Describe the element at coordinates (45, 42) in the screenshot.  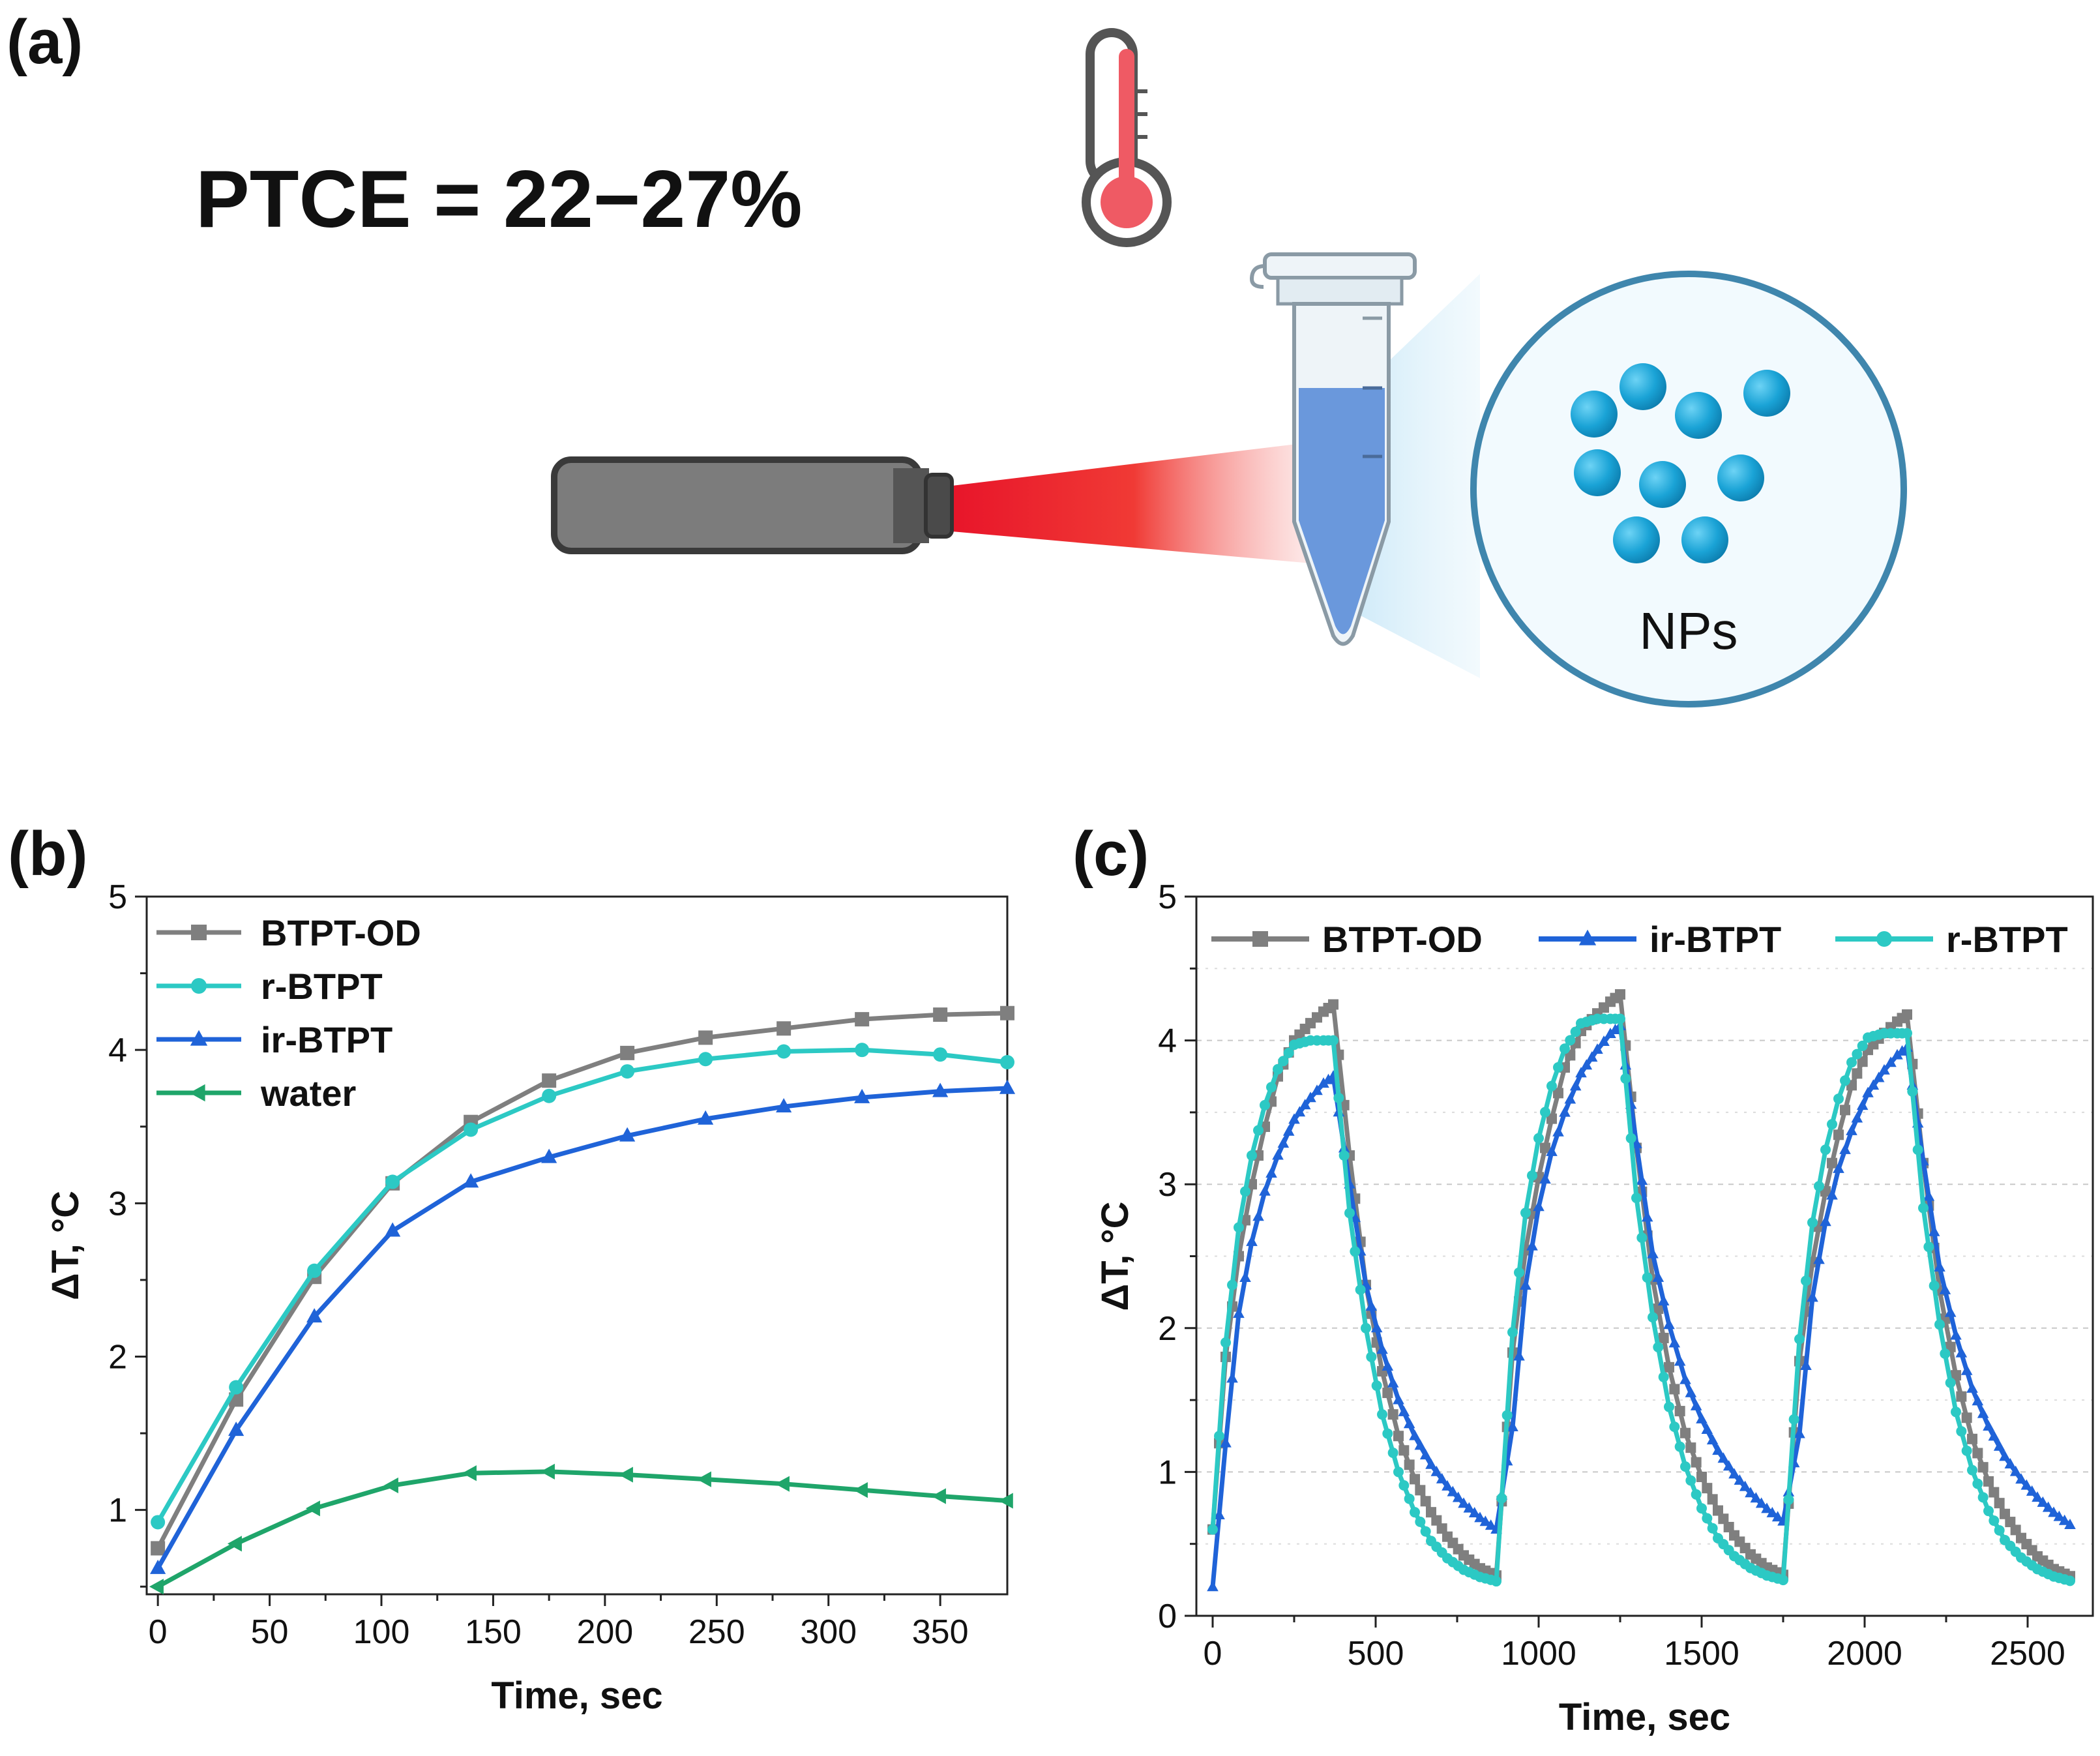
I see `panel-a-label: (a)` at that location.